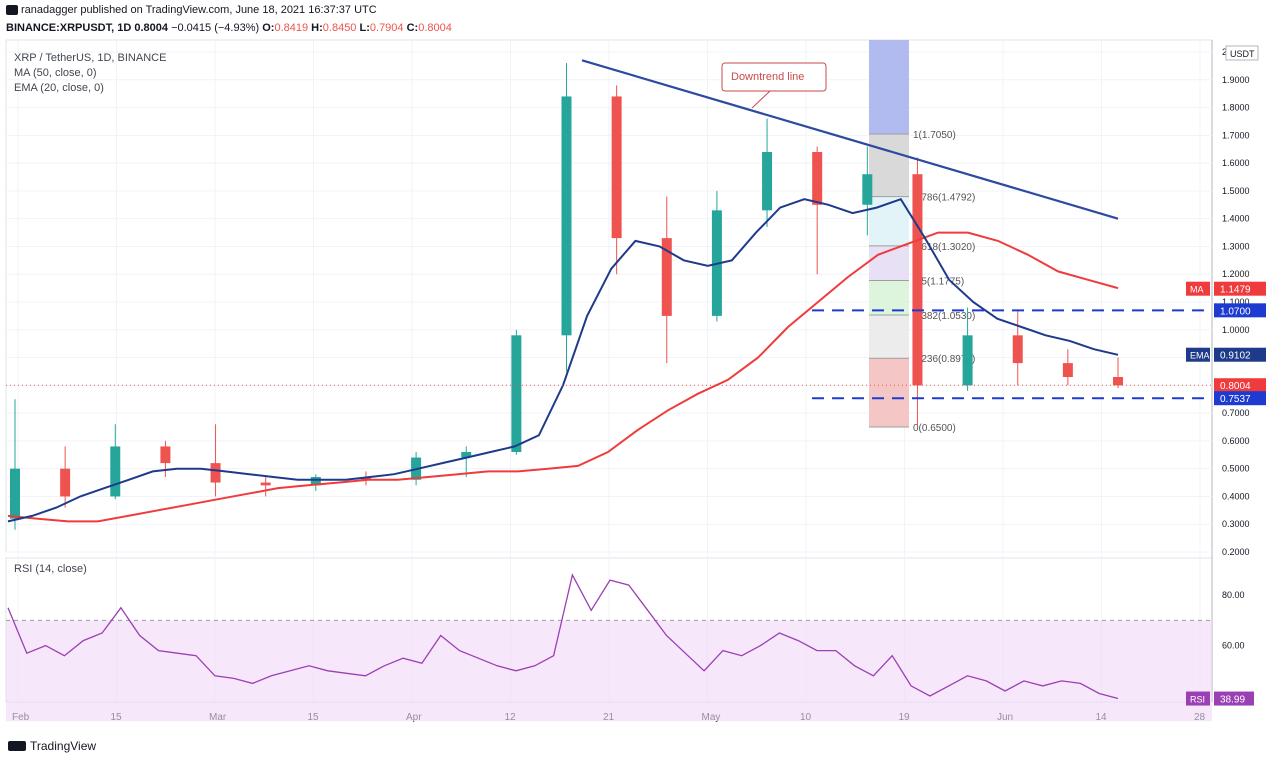 The width and height of the screenshot is (1280, 765). Describe the element at coordinates (215, 28) in the screenshot. I see `price-change: −0.0415 (−4.93%)` at that location.